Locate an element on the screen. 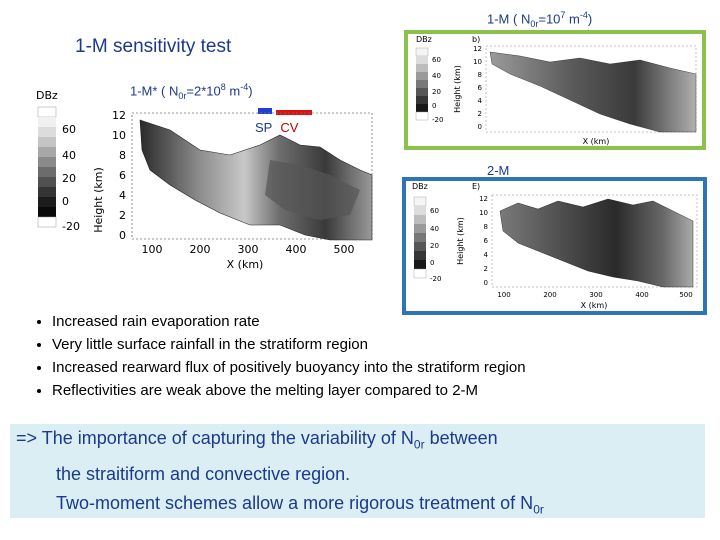 Image resolution: width=720 pixels, height=540 pixels. br-plot-axes is located at coordinates (594, 241).